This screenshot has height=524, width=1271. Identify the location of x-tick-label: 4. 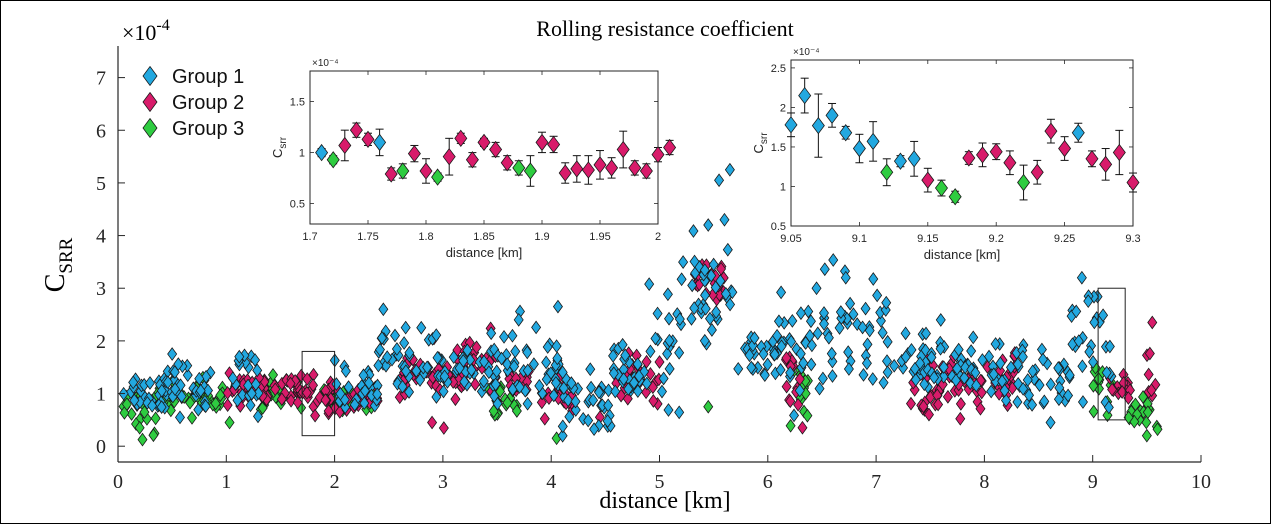
(551, 482).